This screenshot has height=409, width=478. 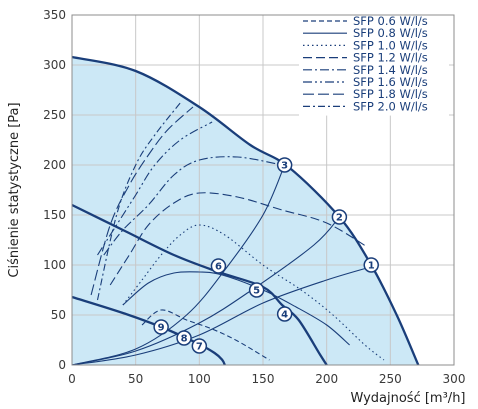 I want to click on y-tick-label: 0, so click(x=62, y=365).